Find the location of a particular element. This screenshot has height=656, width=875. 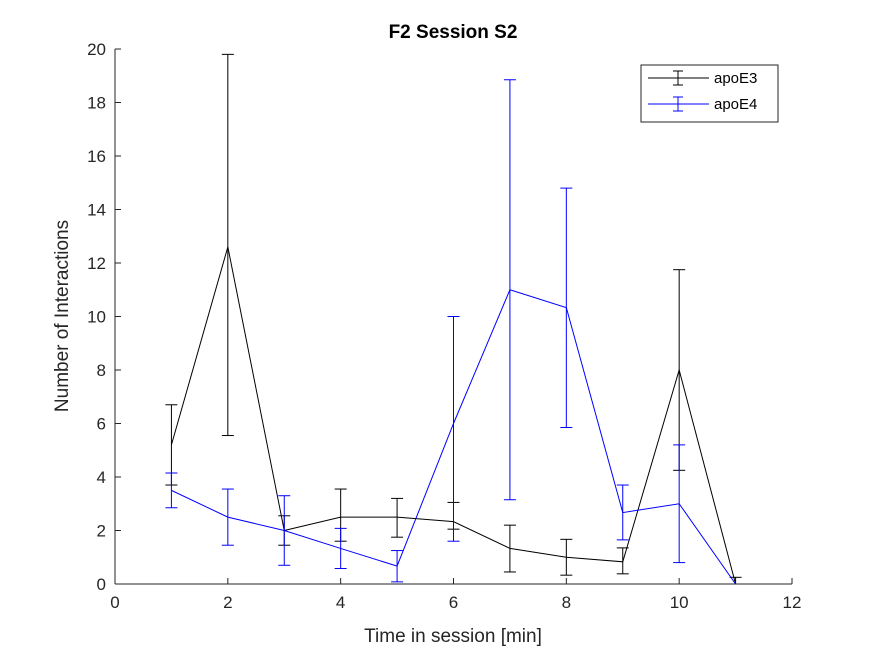

y-tick-label: 2 is located at coordinates (101, 531).